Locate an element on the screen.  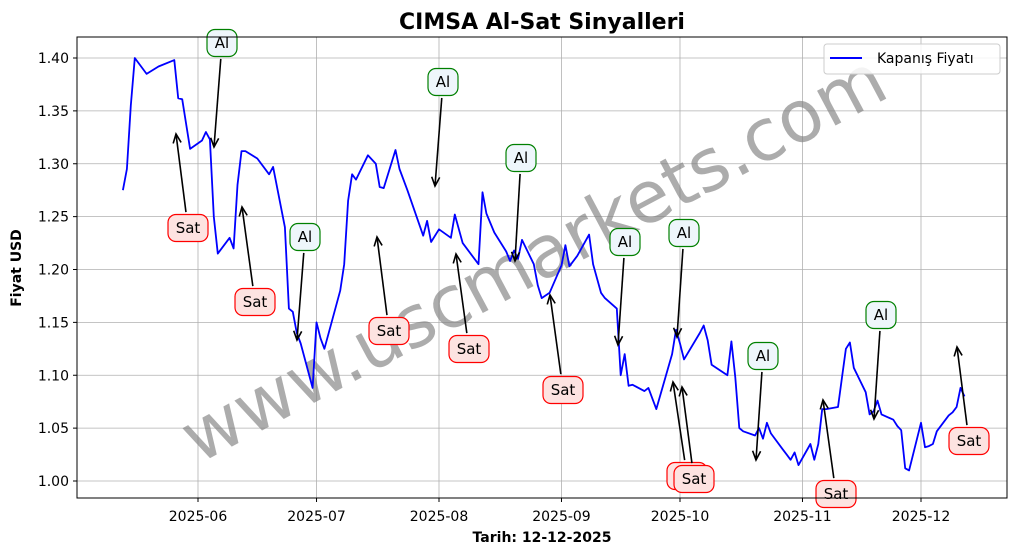
x-tick-label: 2025-10 is located at coordinates (680, 517).